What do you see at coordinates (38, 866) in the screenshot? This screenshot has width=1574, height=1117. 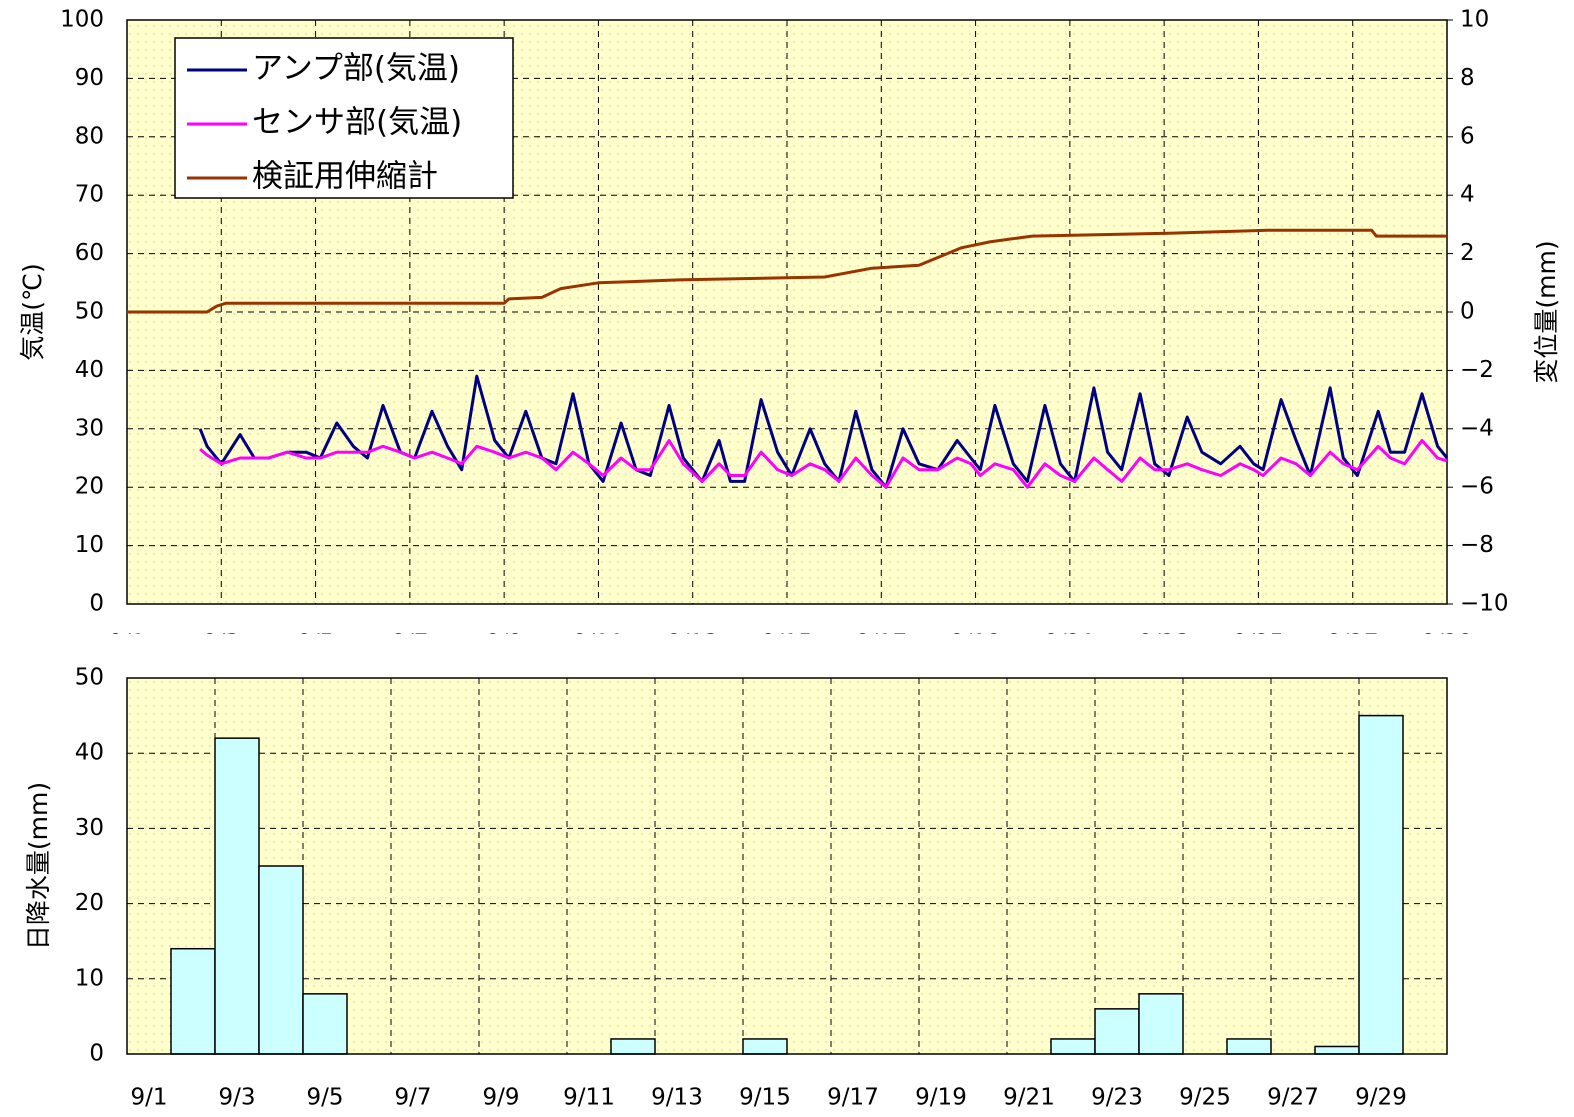 I see `y-axis-label: 日降水量(mm)` at bounding box center [38, 866].